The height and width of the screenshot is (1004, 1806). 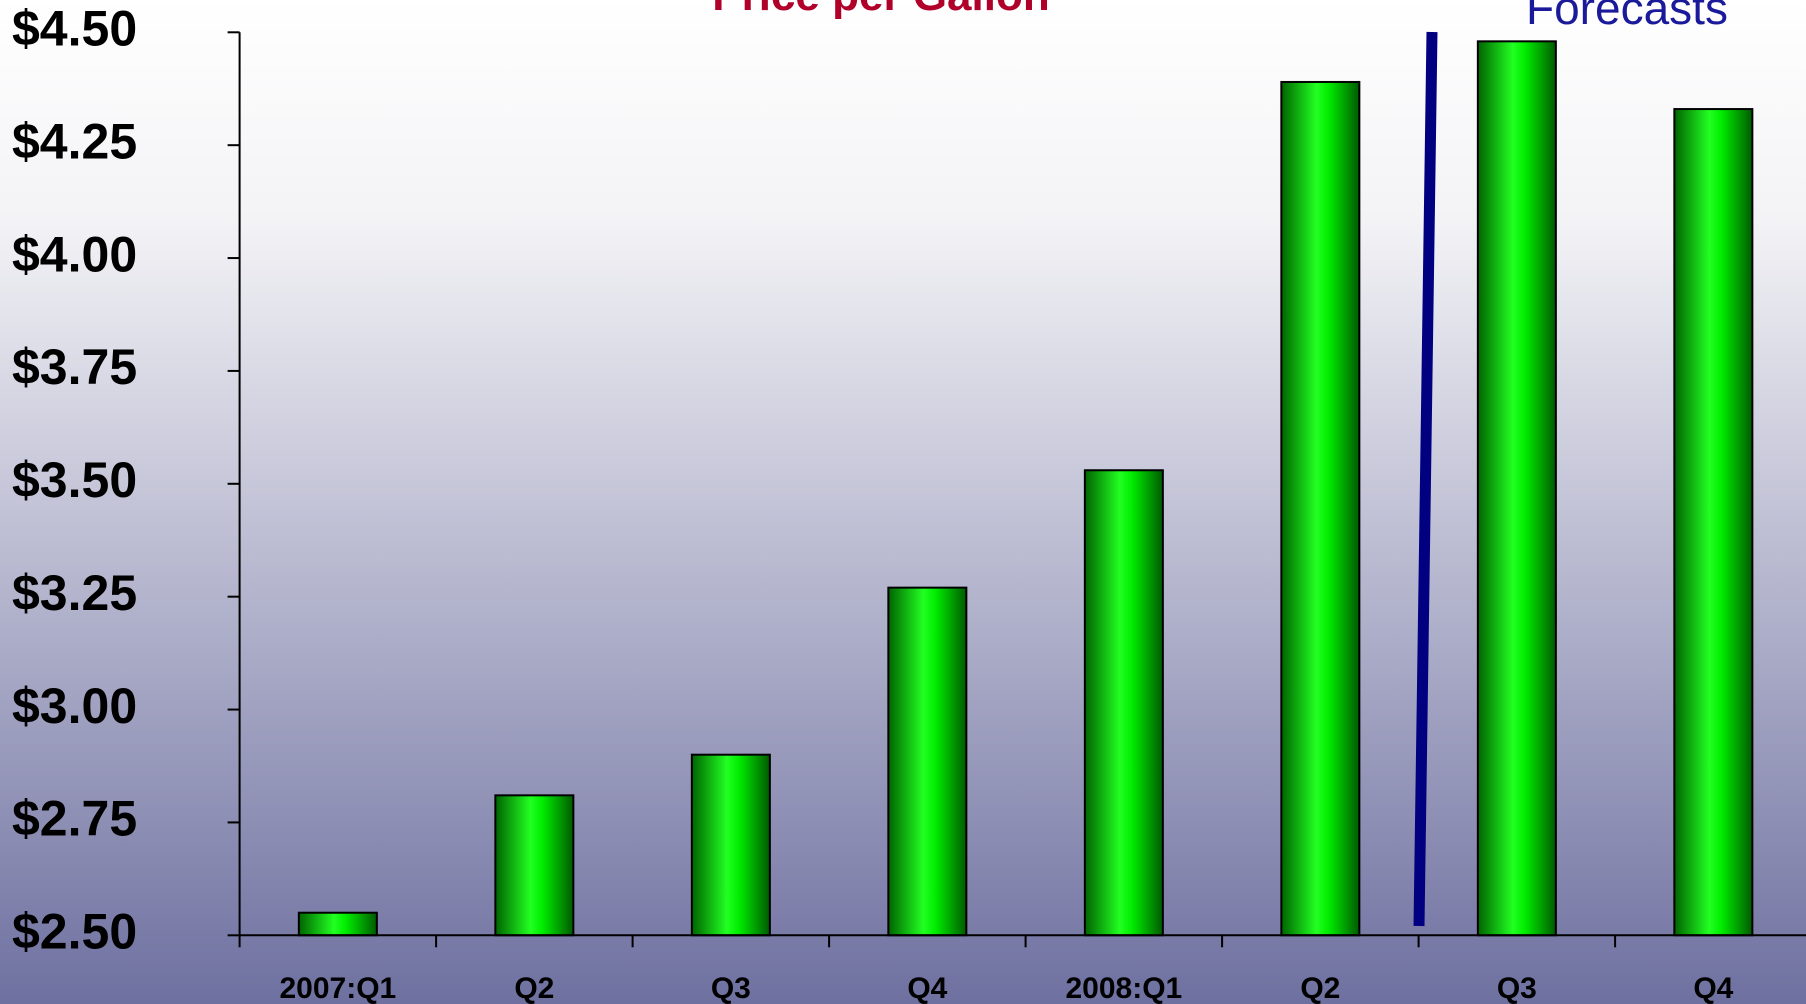 What do you see at coordinates (74, 706) in the screenshot?
I see `y-tick-label: $3.00` at bounding box center [74, 706].